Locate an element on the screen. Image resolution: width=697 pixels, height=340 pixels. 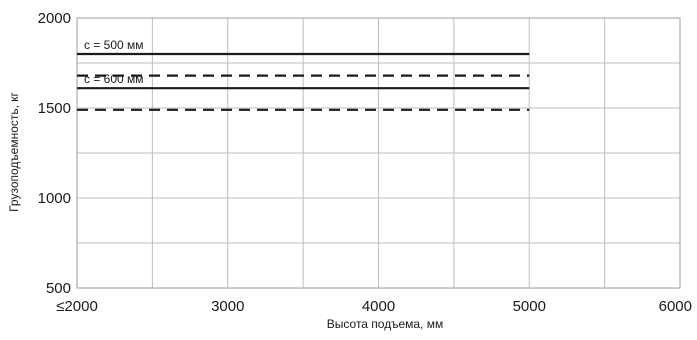
y-tick-label: 1000 is located at coordinates (54, 198).